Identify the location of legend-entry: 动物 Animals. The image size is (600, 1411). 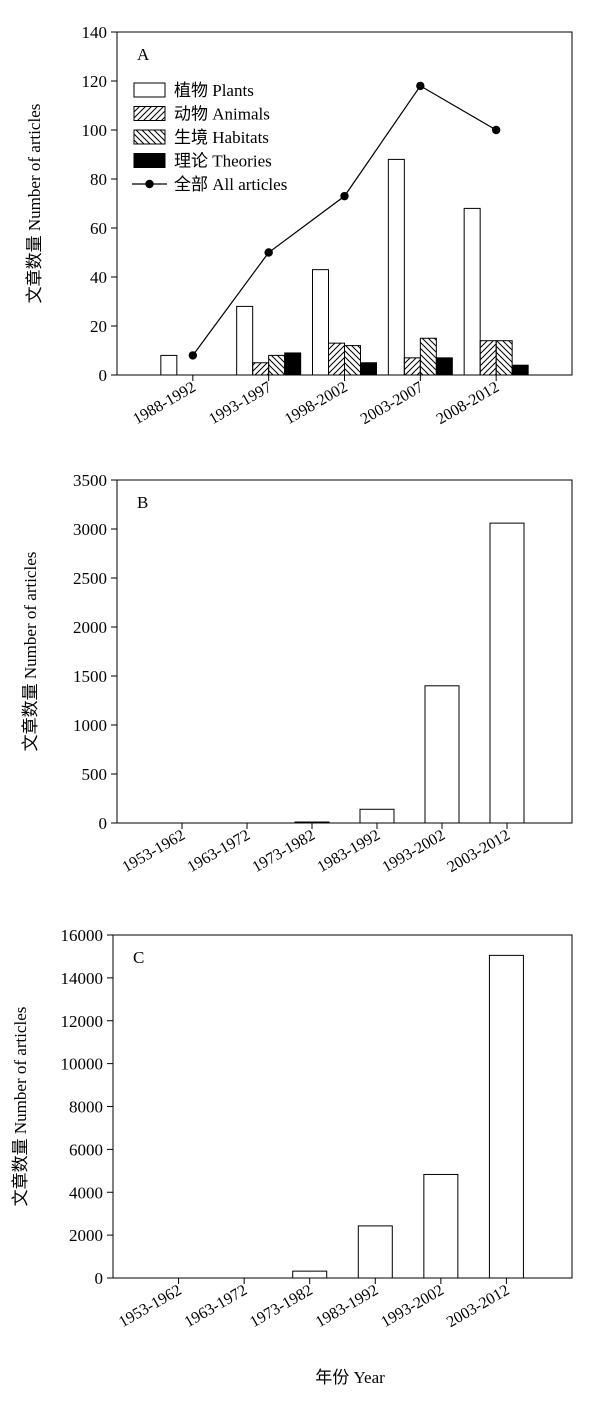
(222, 114).